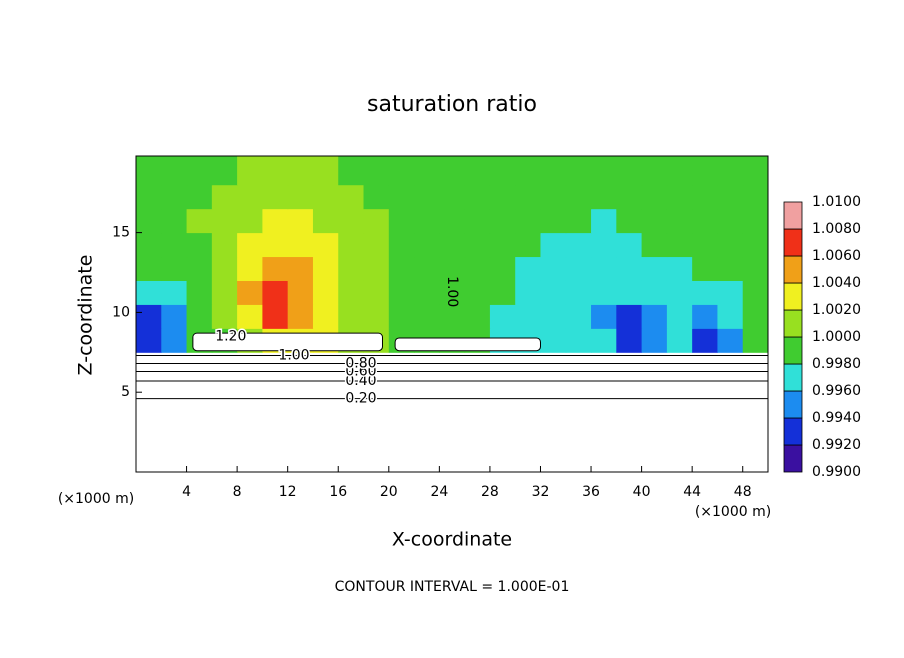 The height and width of the screenshot is (658, 904). I want to click on contour-label: 0.80, so click(360, 363).